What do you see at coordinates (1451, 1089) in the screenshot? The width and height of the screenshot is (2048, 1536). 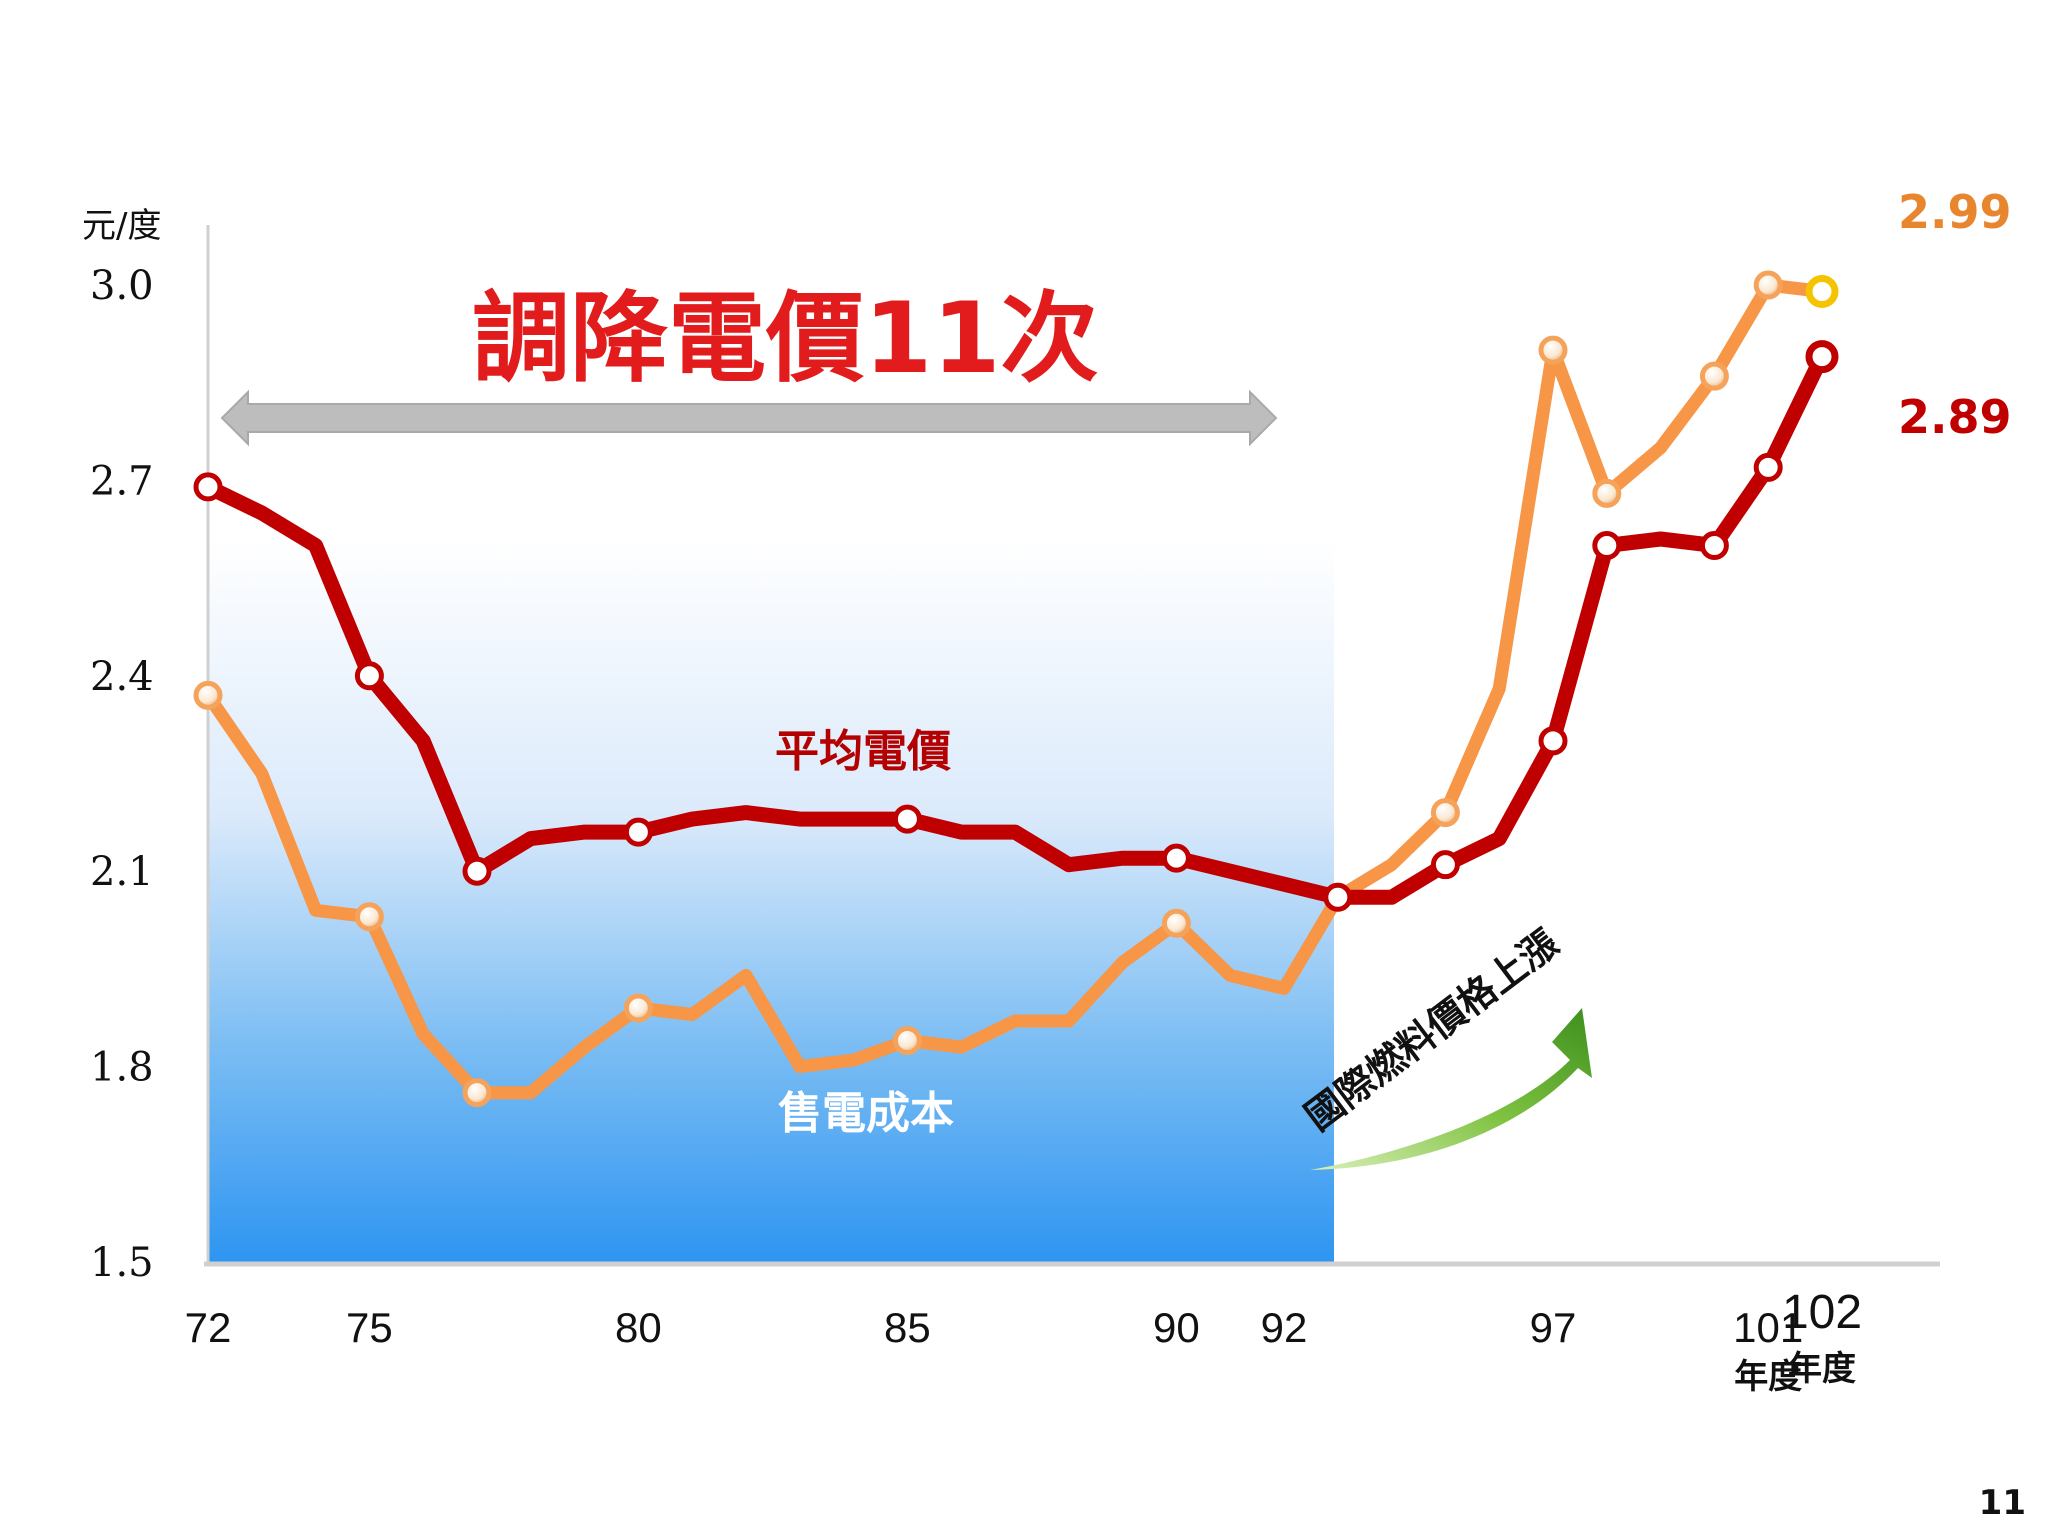 I see `rising-trend-arrow` at bounding box center [1451, 1089].